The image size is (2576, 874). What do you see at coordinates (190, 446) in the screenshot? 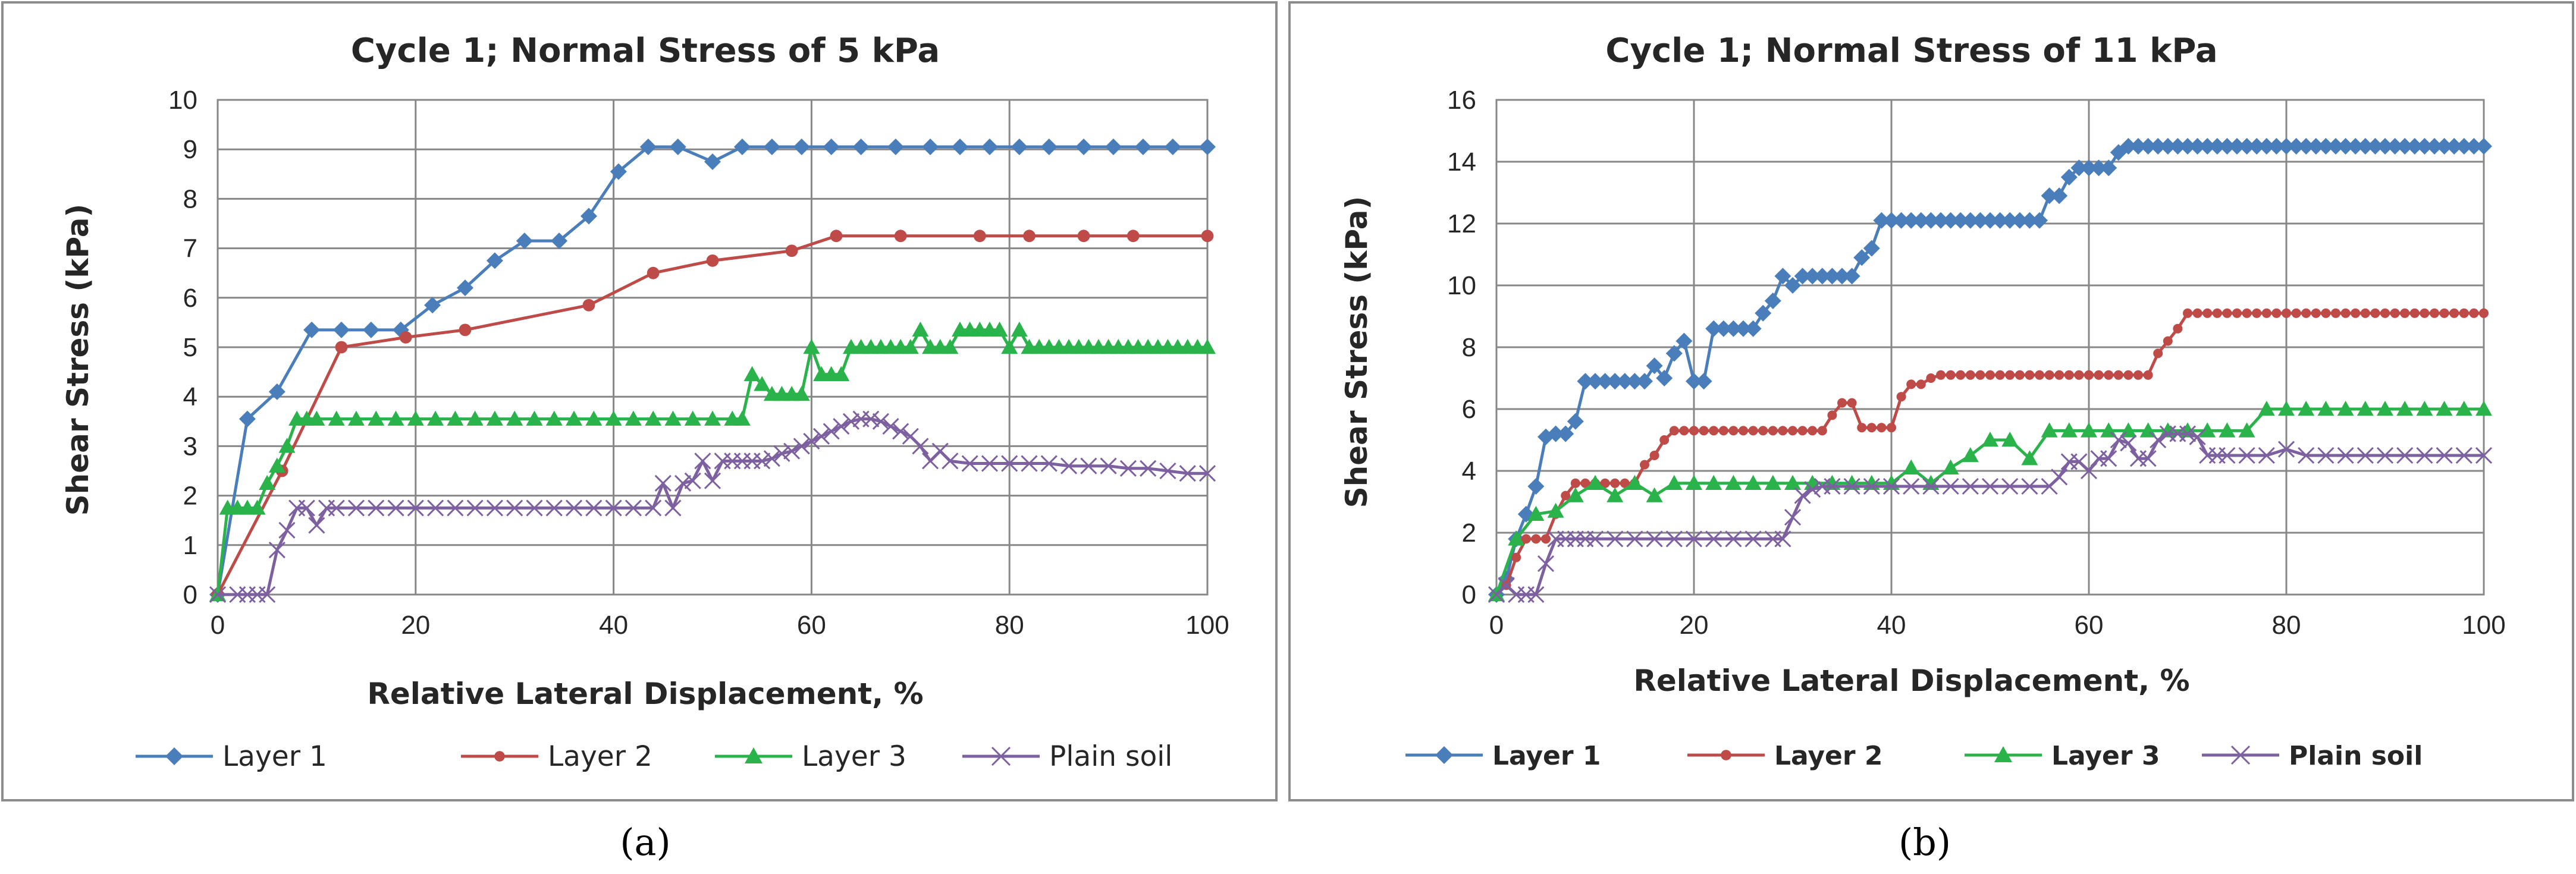
I see `y-tick-label: 3` at bounding box center [190, 446].